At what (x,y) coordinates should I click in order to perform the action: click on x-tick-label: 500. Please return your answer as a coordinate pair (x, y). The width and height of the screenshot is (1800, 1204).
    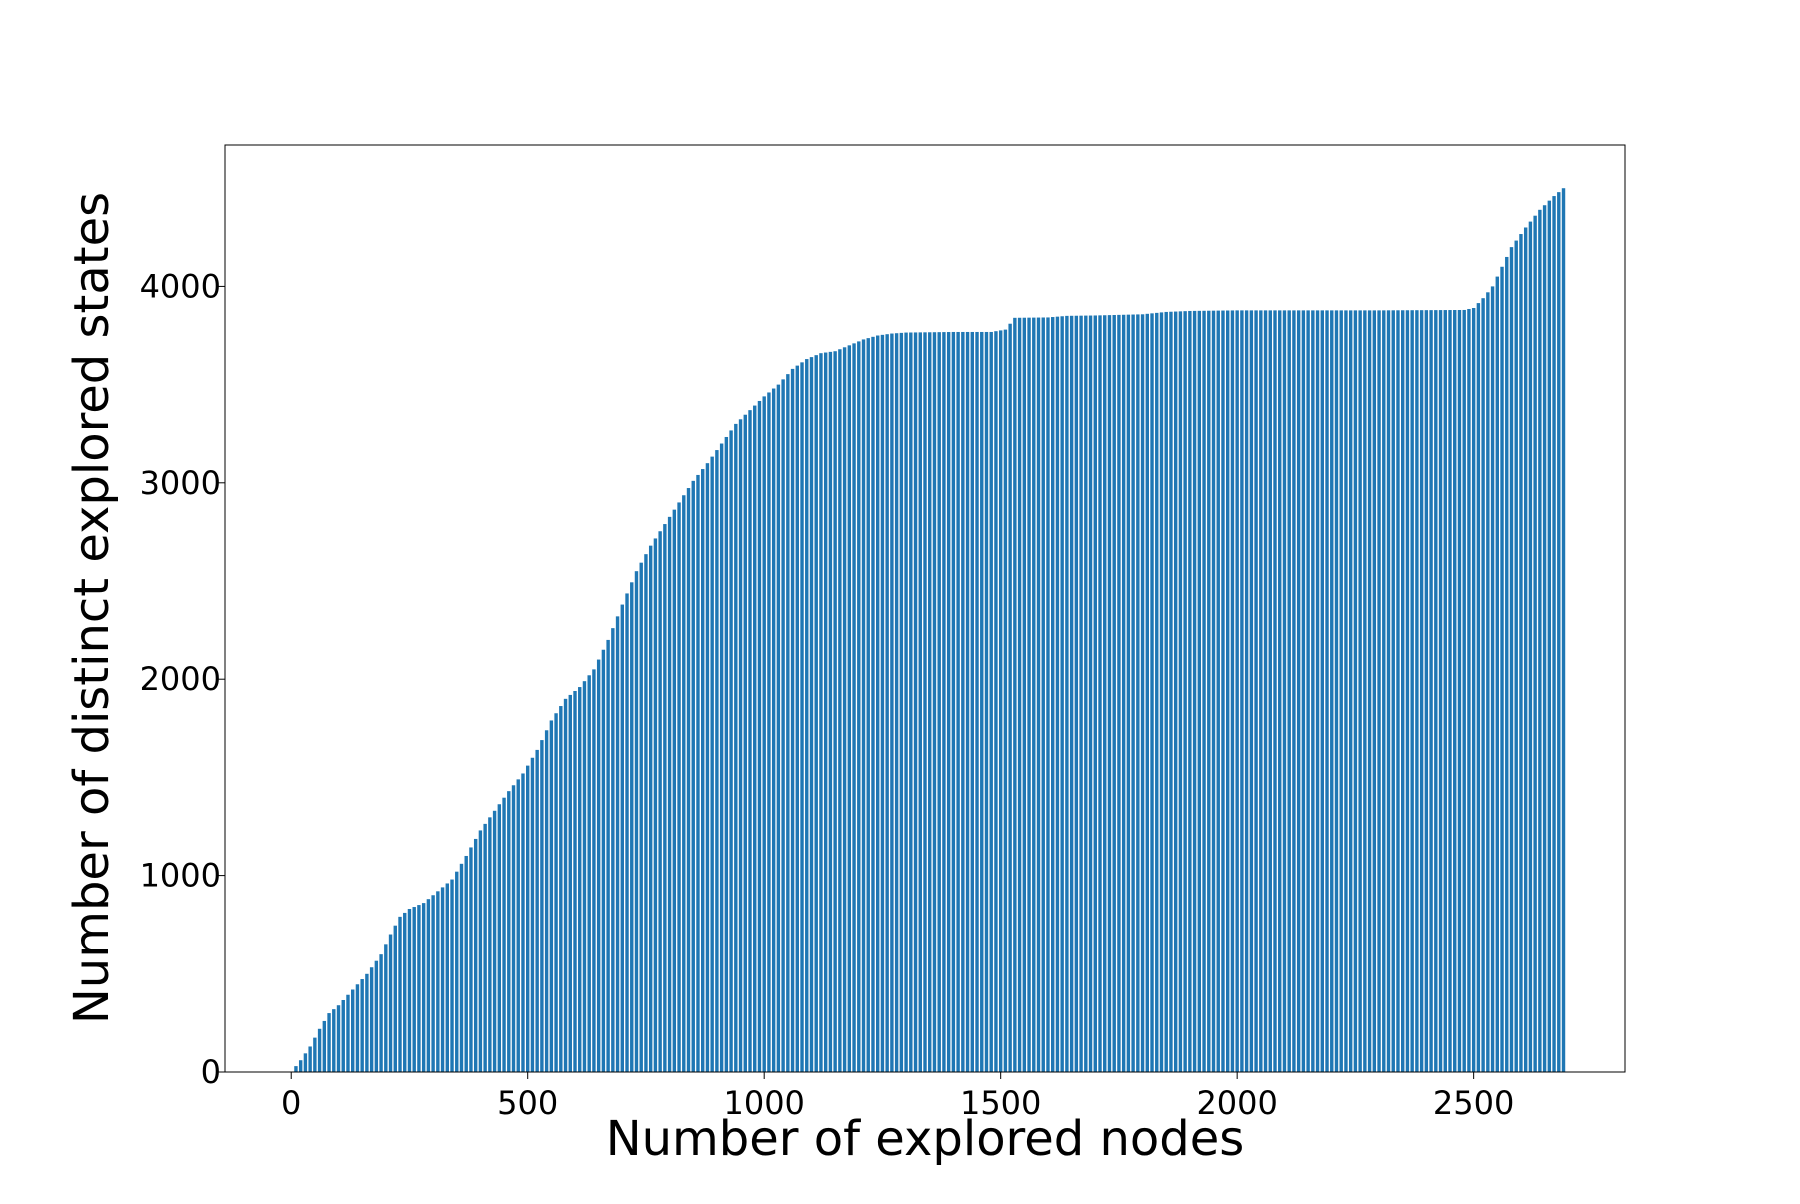
    Looking at the image, I should click on (527, 1103).